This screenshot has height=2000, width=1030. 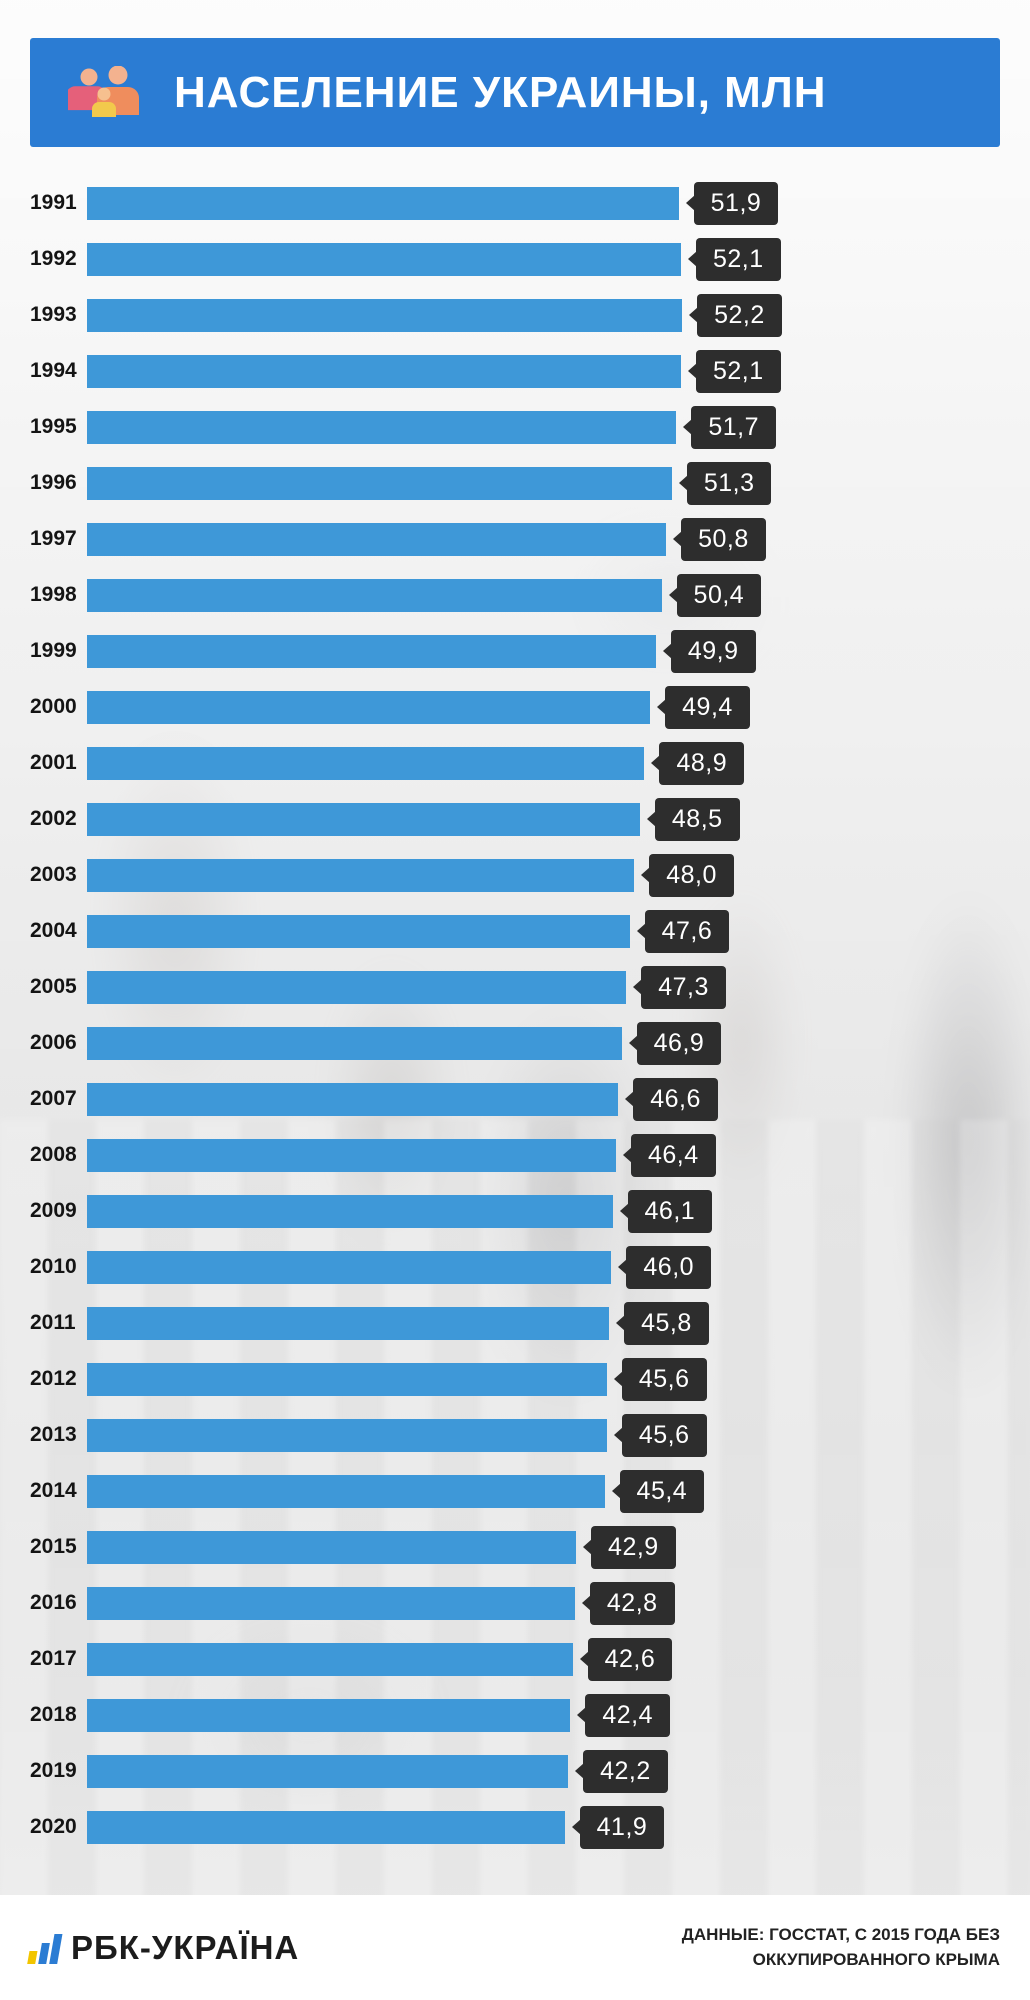 I want to click on chart-row: 2020 41,9, so click(x=515, y=1827).